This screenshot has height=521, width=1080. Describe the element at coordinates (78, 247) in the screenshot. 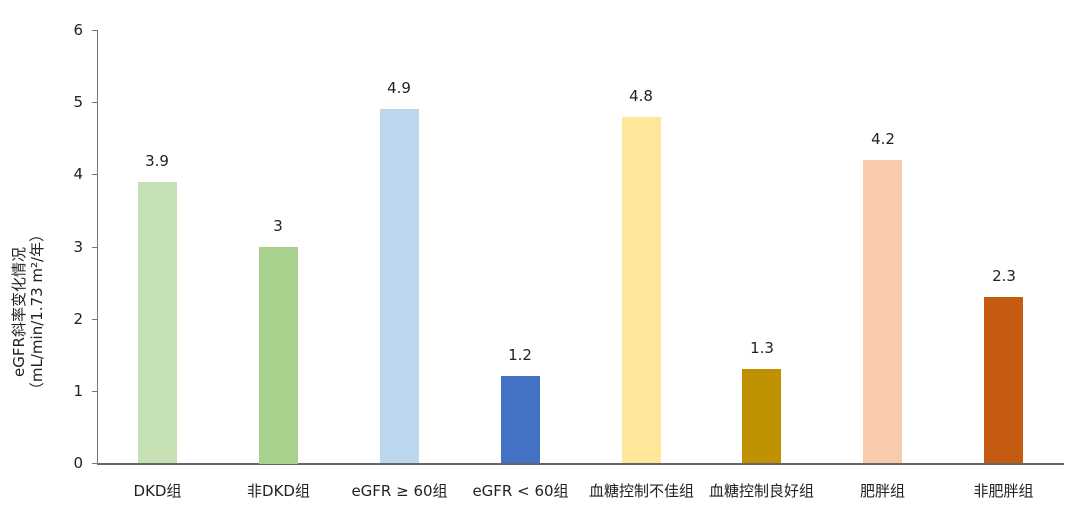

I see `y-tick-label: 3` at that location.